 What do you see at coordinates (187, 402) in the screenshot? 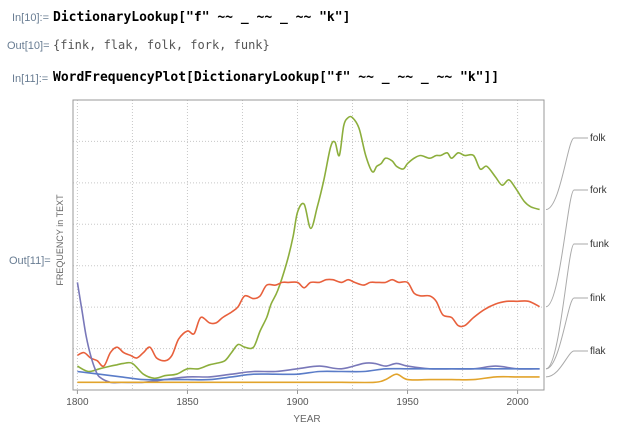
I see `x-tick-label: 1850` at bounding box center [187, 402].